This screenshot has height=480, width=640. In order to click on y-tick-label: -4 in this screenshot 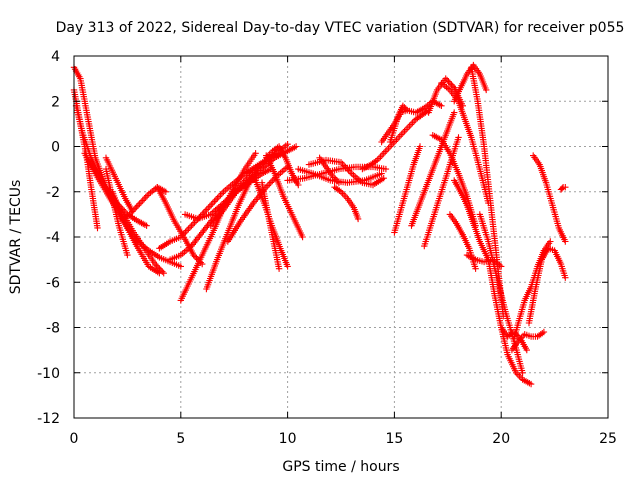, I will do `click(53, 238)`.